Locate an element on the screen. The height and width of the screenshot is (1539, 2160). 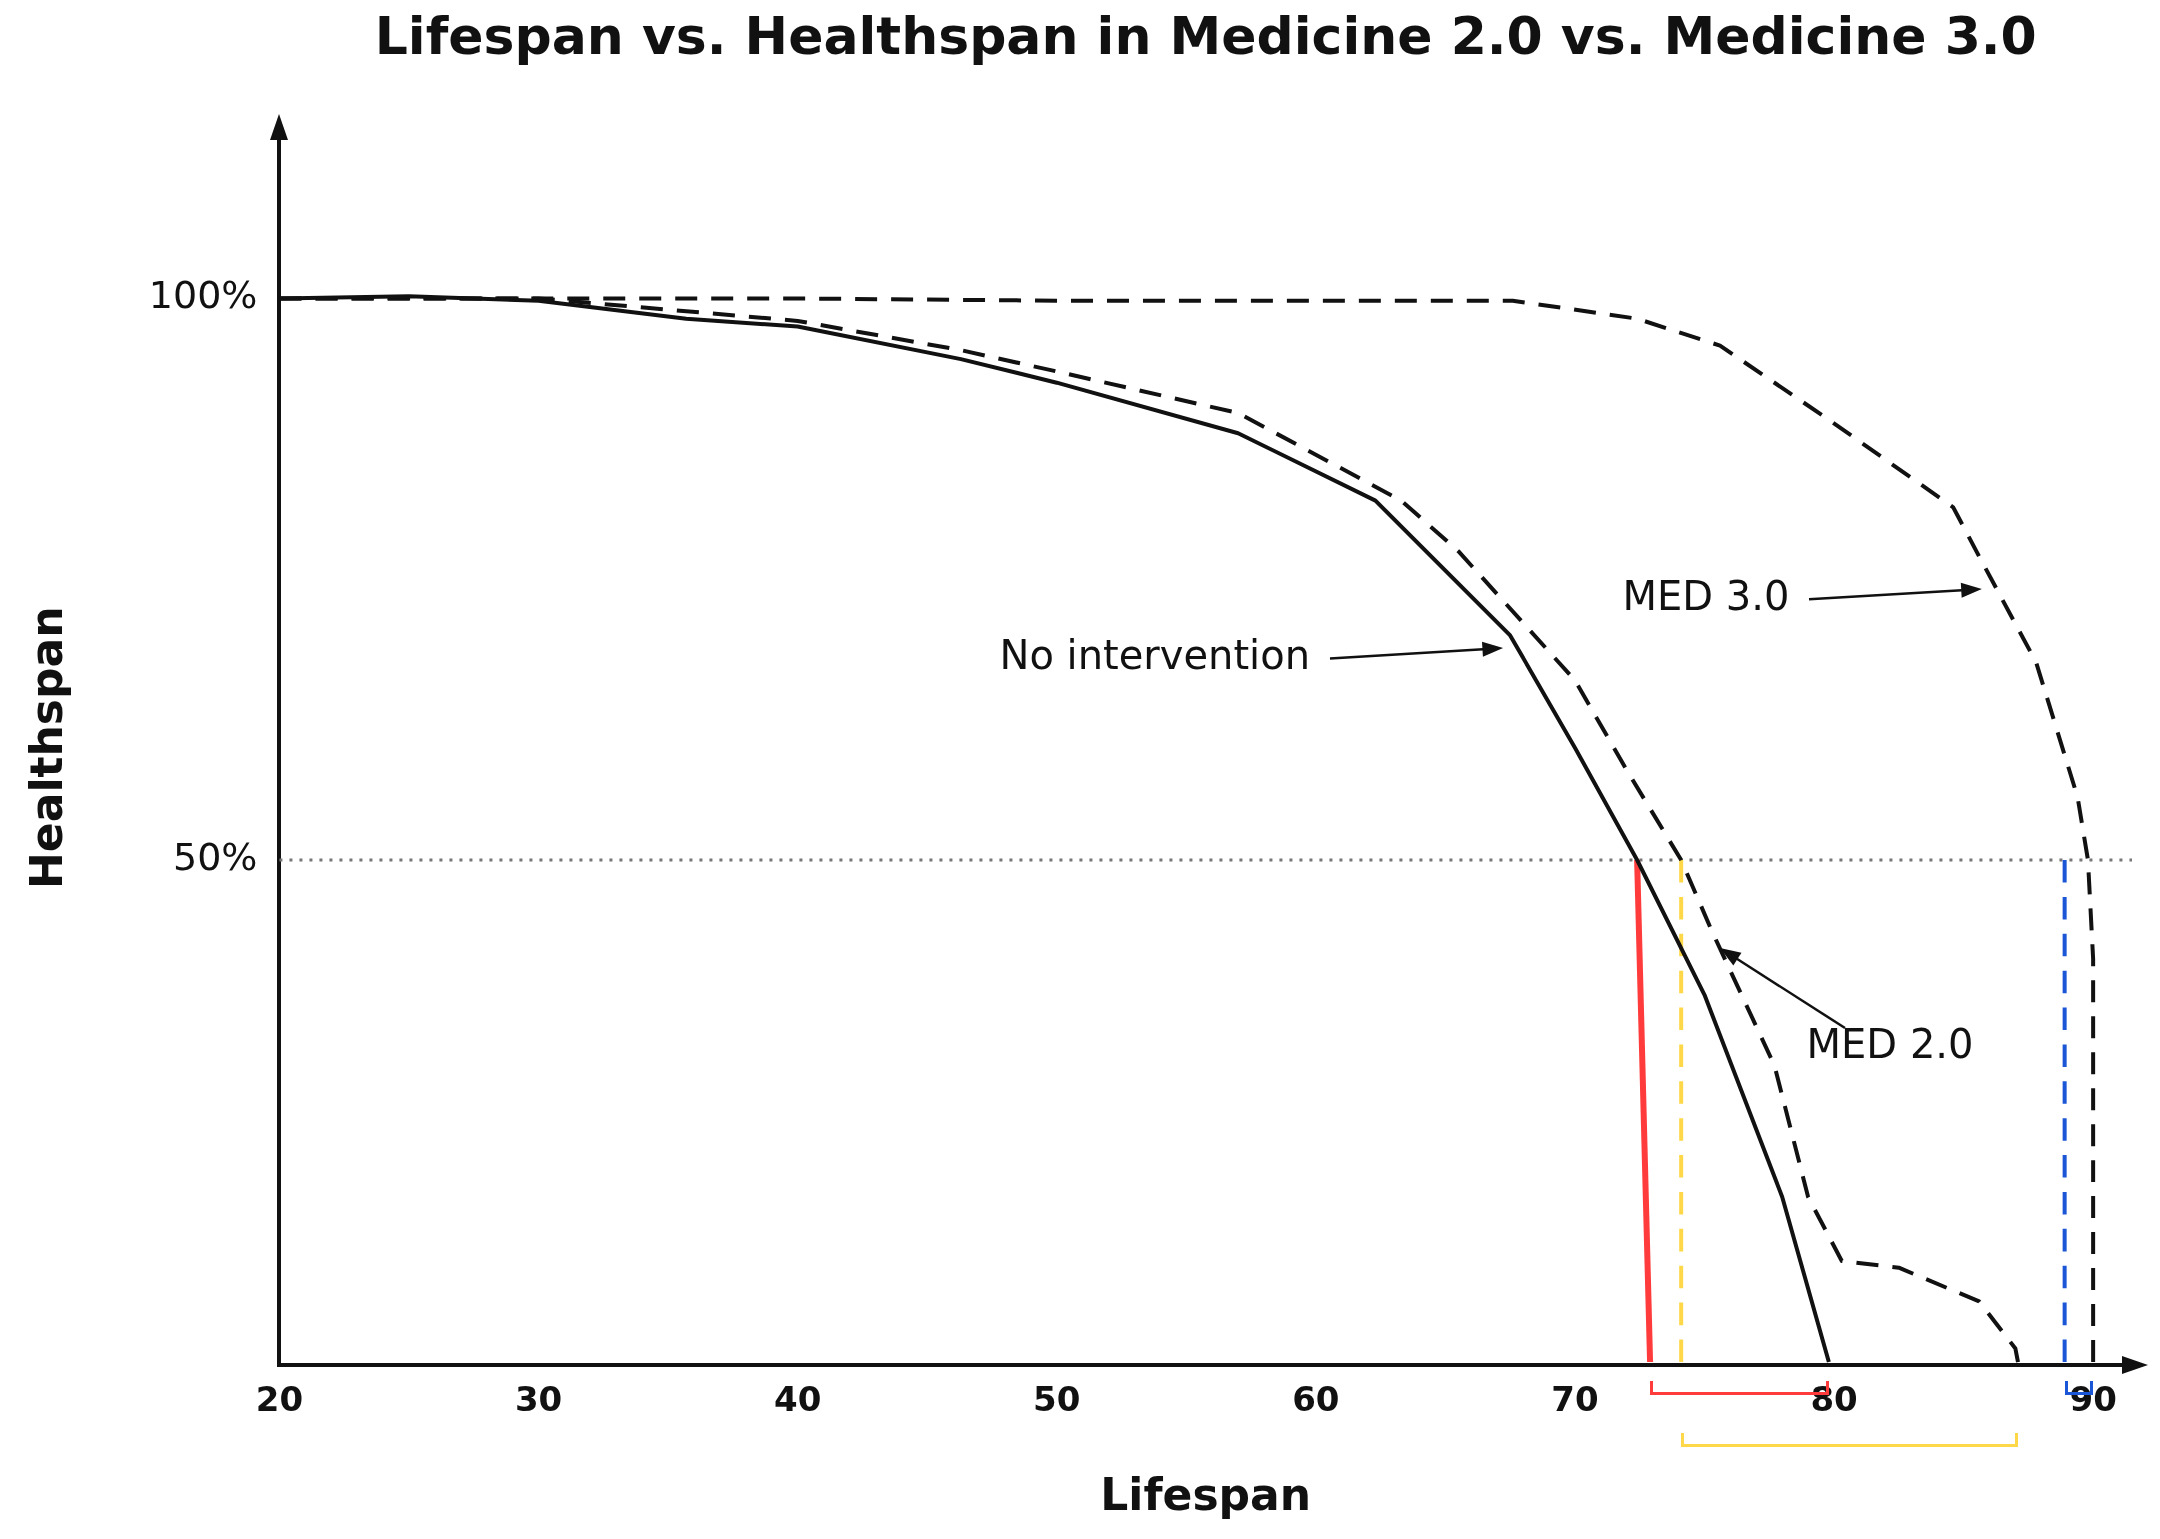
y-tick-label: 50% is located at coordinates (215, 856).